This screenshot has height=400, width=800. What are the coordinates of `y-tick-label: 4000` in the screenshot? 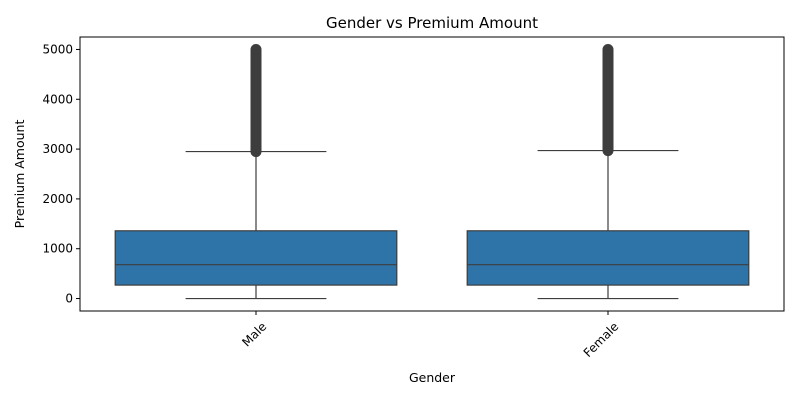 It's located at (57, 99).